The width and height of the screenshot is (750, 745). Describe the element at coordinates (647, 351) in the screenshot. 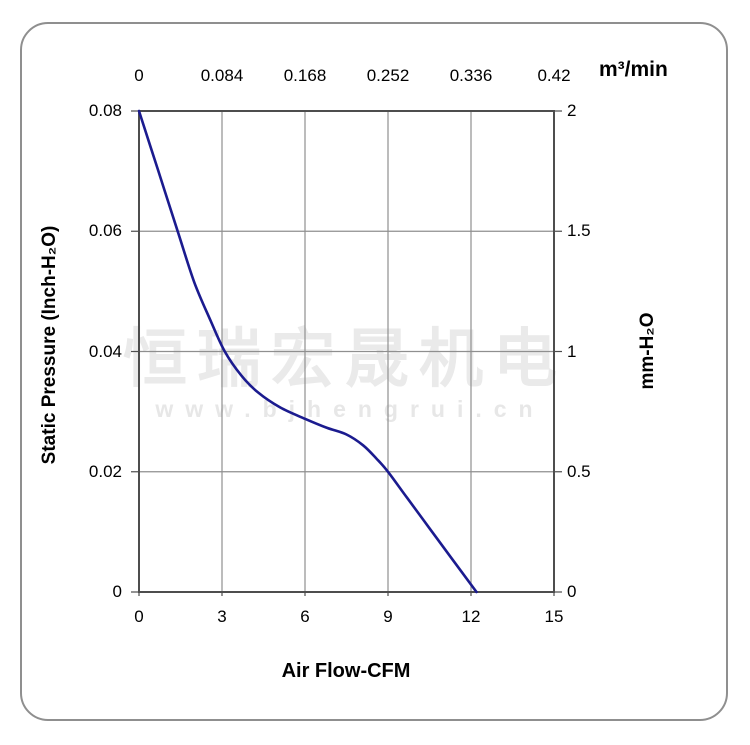

I see `right-axis-title: mm-H₂O` at that location.